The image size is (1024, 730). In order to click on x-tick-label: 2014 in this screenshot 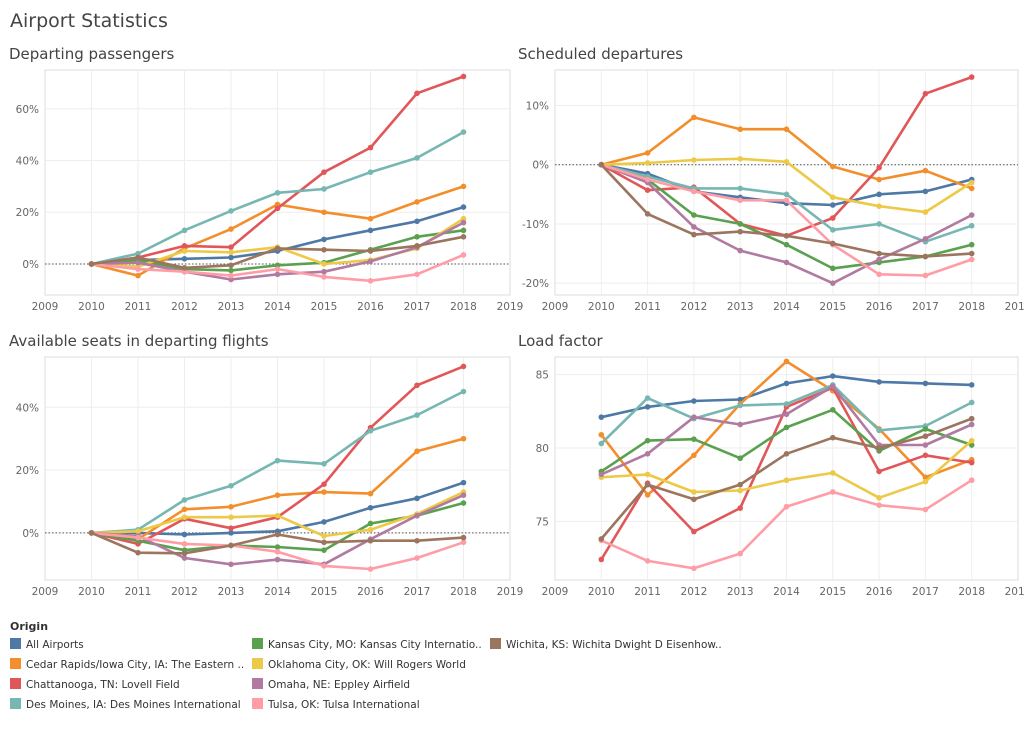, I will do `click(277, 307)`.